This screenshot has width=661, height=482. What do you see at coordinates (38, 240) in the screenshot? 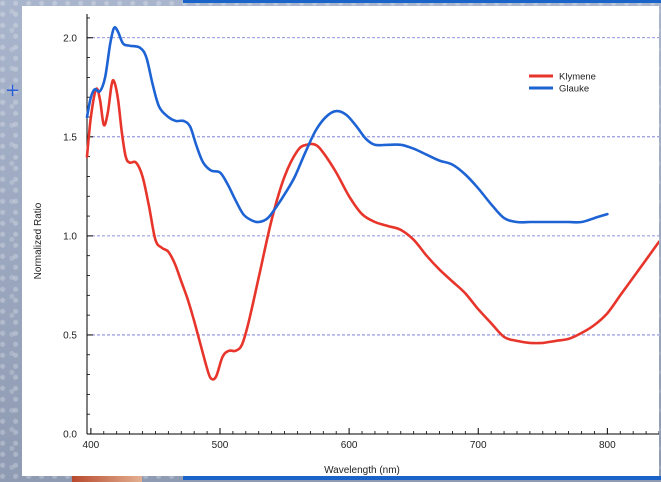
I see `y-axis-label: Normalized Ratio` at bounding box center [38, 240].